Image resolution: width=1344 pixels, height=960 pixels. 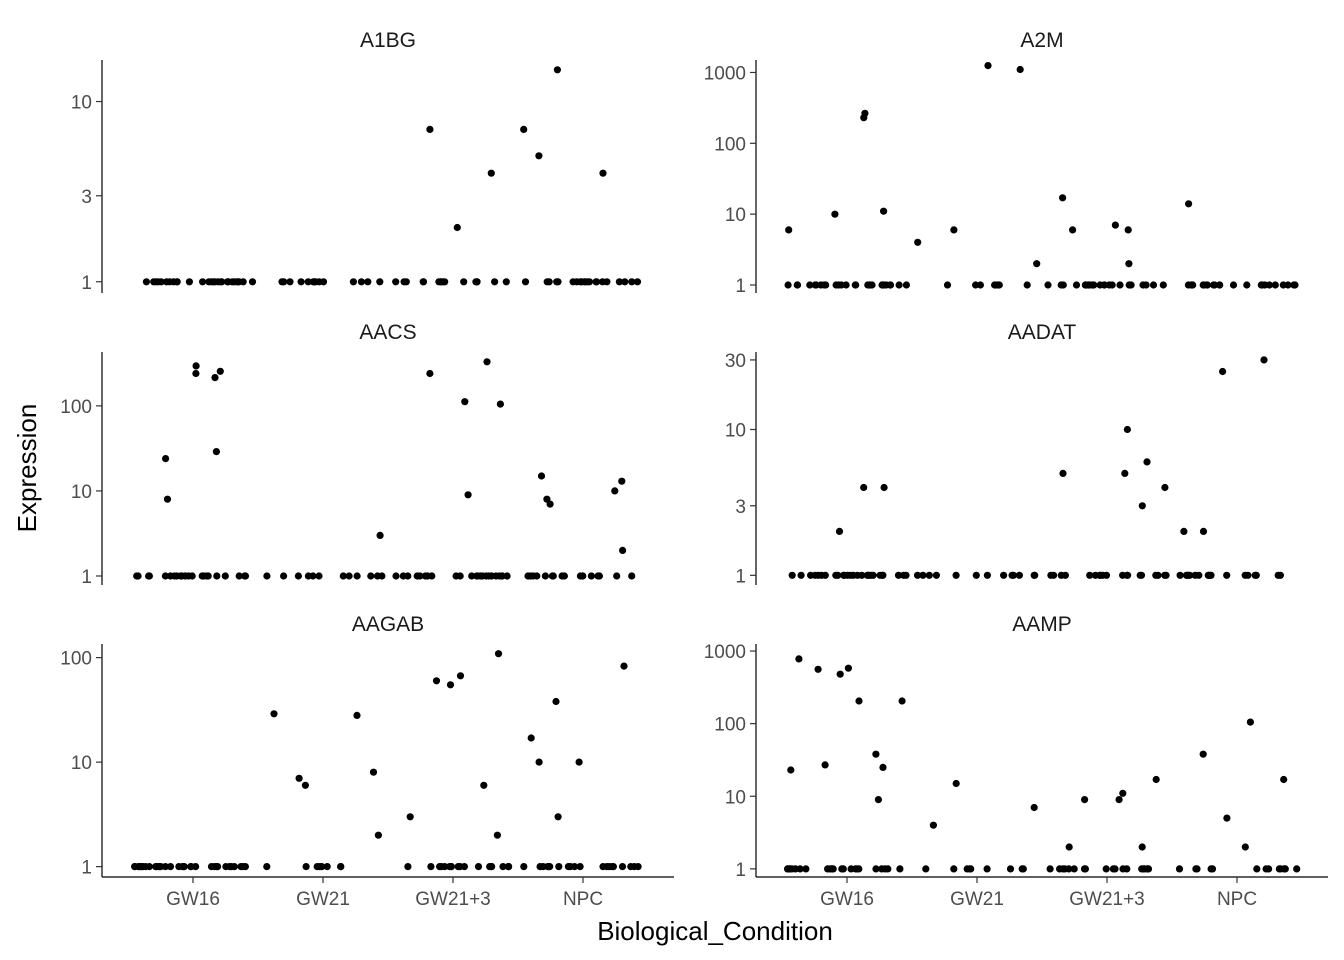 What do you see at coordinates (348, 454) in the screenshot?
I see `facet-aacs: AACS 1 10 100` at bounding box center [348, 454].